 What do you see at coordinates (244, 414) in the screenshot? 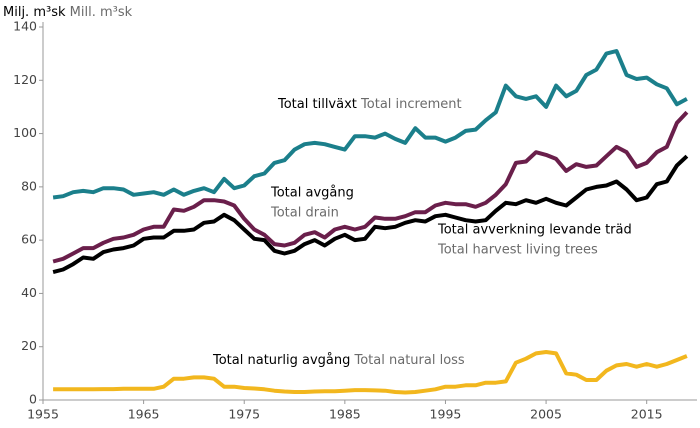
I see `x-tick-label: 1975` at bounding box center [244, 414].